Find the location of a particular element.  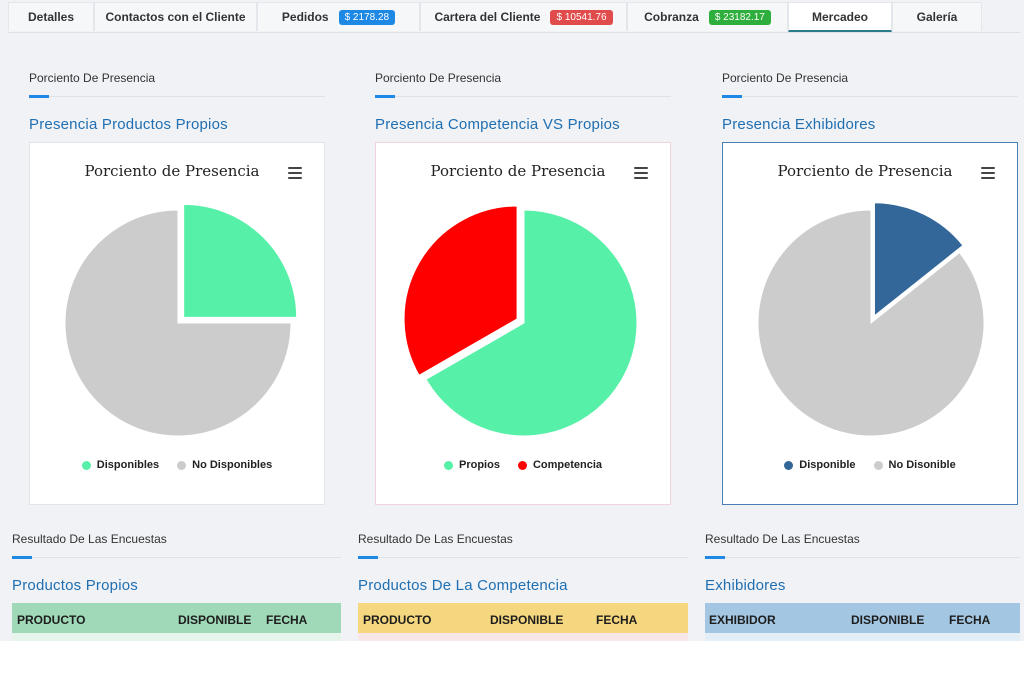

tab-mercadeo: Mercadeo is located at coordinates (840, 17).